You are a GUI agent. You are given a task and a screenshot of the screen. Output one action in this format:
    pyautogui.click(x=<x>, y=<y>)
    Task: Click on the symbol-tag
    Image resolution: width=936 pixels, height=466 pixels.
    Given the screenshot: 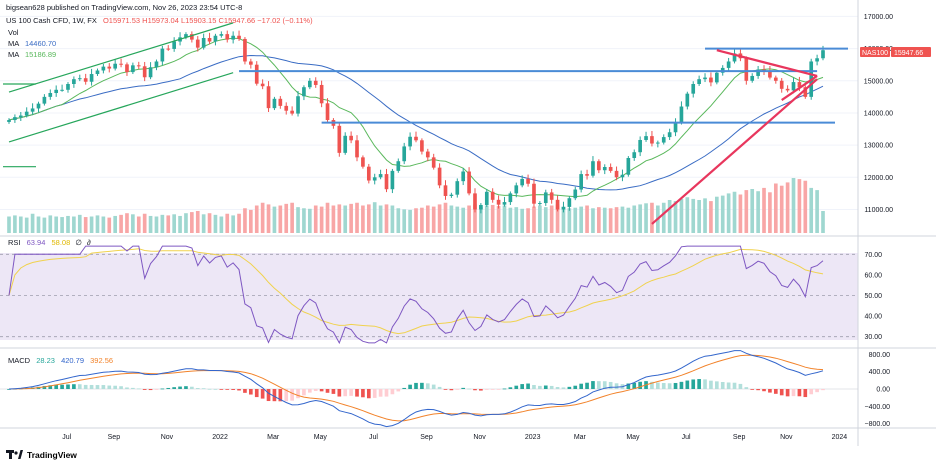 What is the action you would take?
    pyautogui.click(x=875, y=52)
    